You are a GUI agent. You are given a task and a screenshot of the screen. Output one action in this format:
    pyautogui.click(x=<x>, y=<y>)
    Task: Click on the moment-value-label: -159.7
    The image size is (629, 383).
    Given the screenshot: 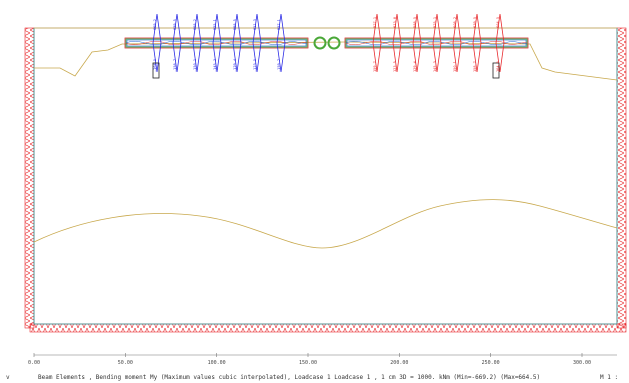 What is the action you would take?
    pyautogui.click(x=279, y=65)
    